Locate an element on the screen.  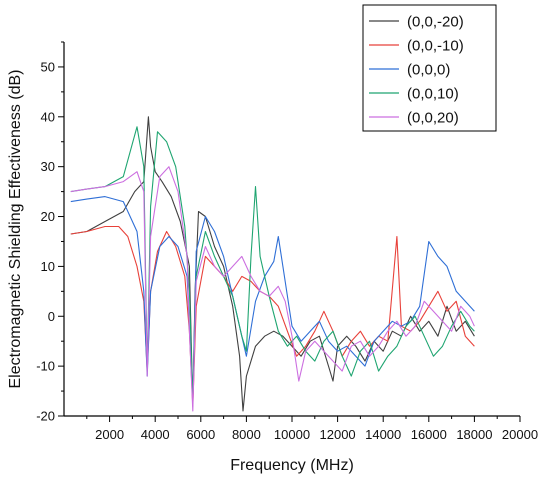
legend-label: (0,0,10) is located at coordinates (433, 94).